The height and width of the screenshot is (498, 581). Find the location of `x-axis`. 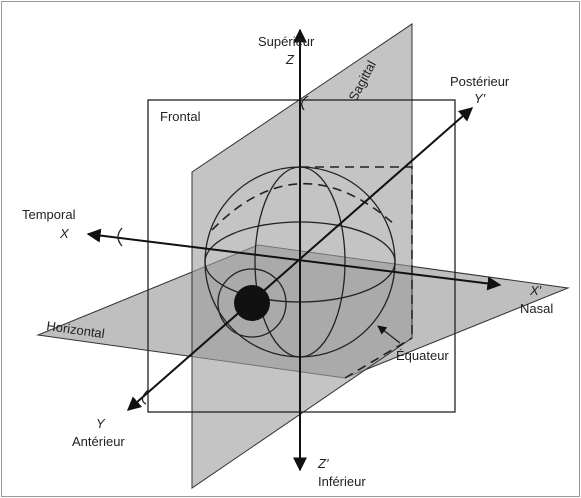

x-axis is located at coordinates (294, 259).